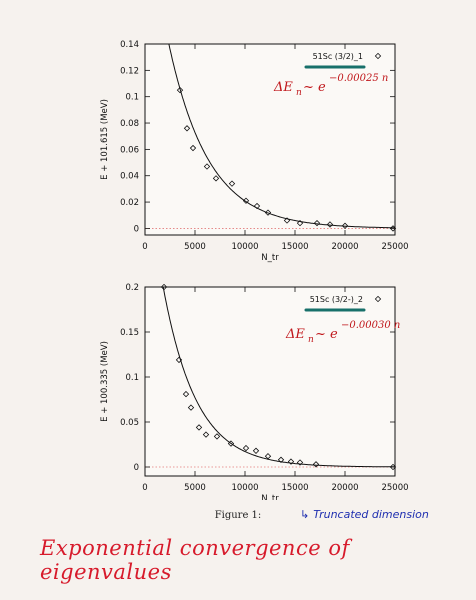 This screenshot has height=600, width=476. Describe the element at coordinates (336, 299) in the screenshot. I see `legend-label: 51Sc (3/2-)_2` at that location.